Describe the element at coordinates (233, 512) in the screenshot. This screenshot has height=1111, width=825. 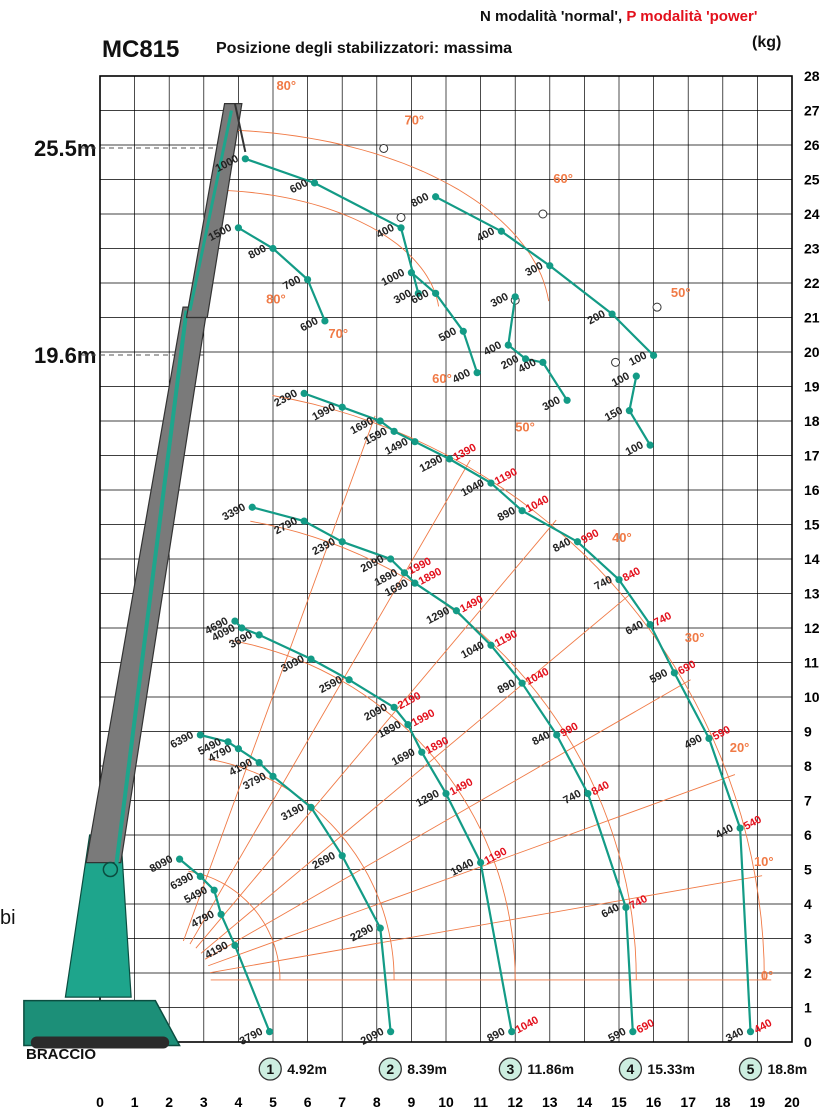
I see `load-value-normal: 3390` at that location.